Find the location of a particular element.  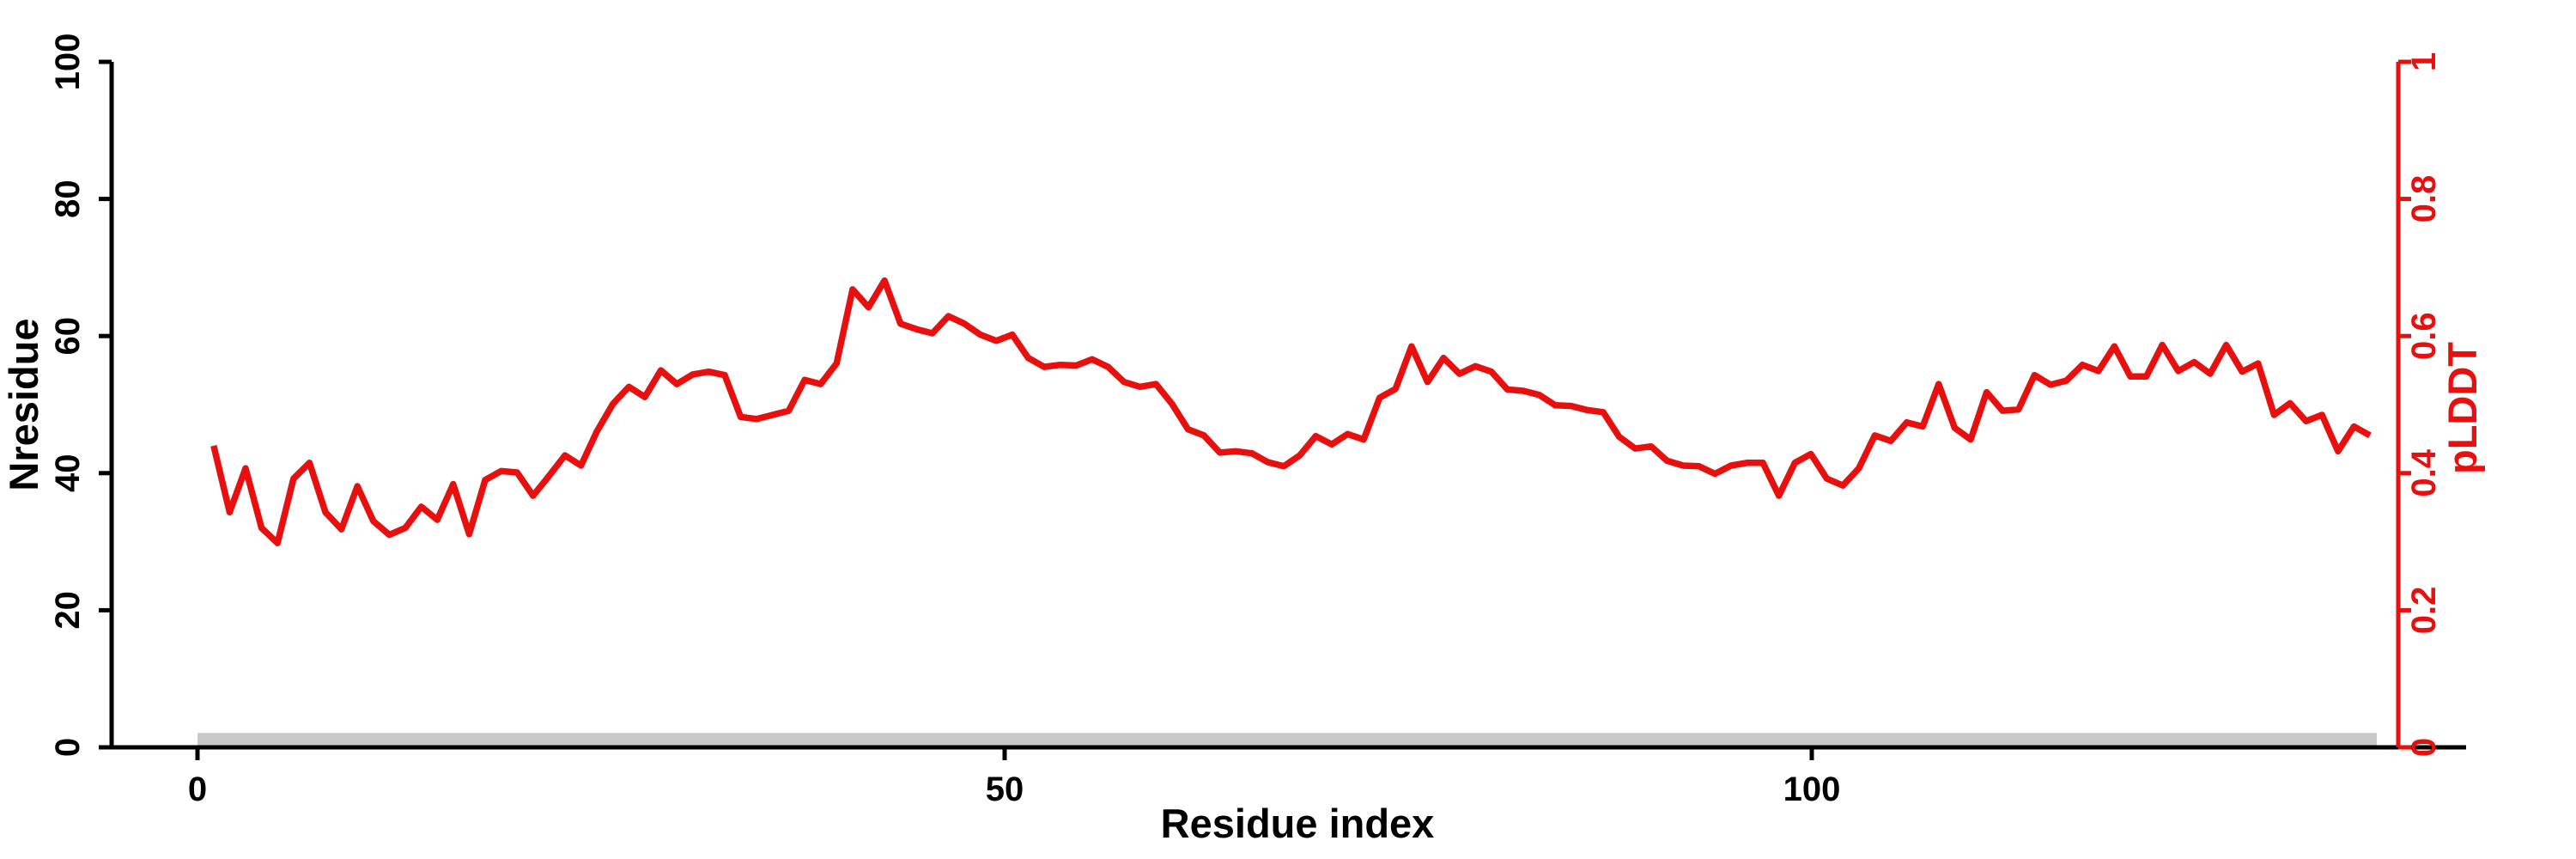

right-tick-label: 0.4 is located at coordinates (2424, 473).